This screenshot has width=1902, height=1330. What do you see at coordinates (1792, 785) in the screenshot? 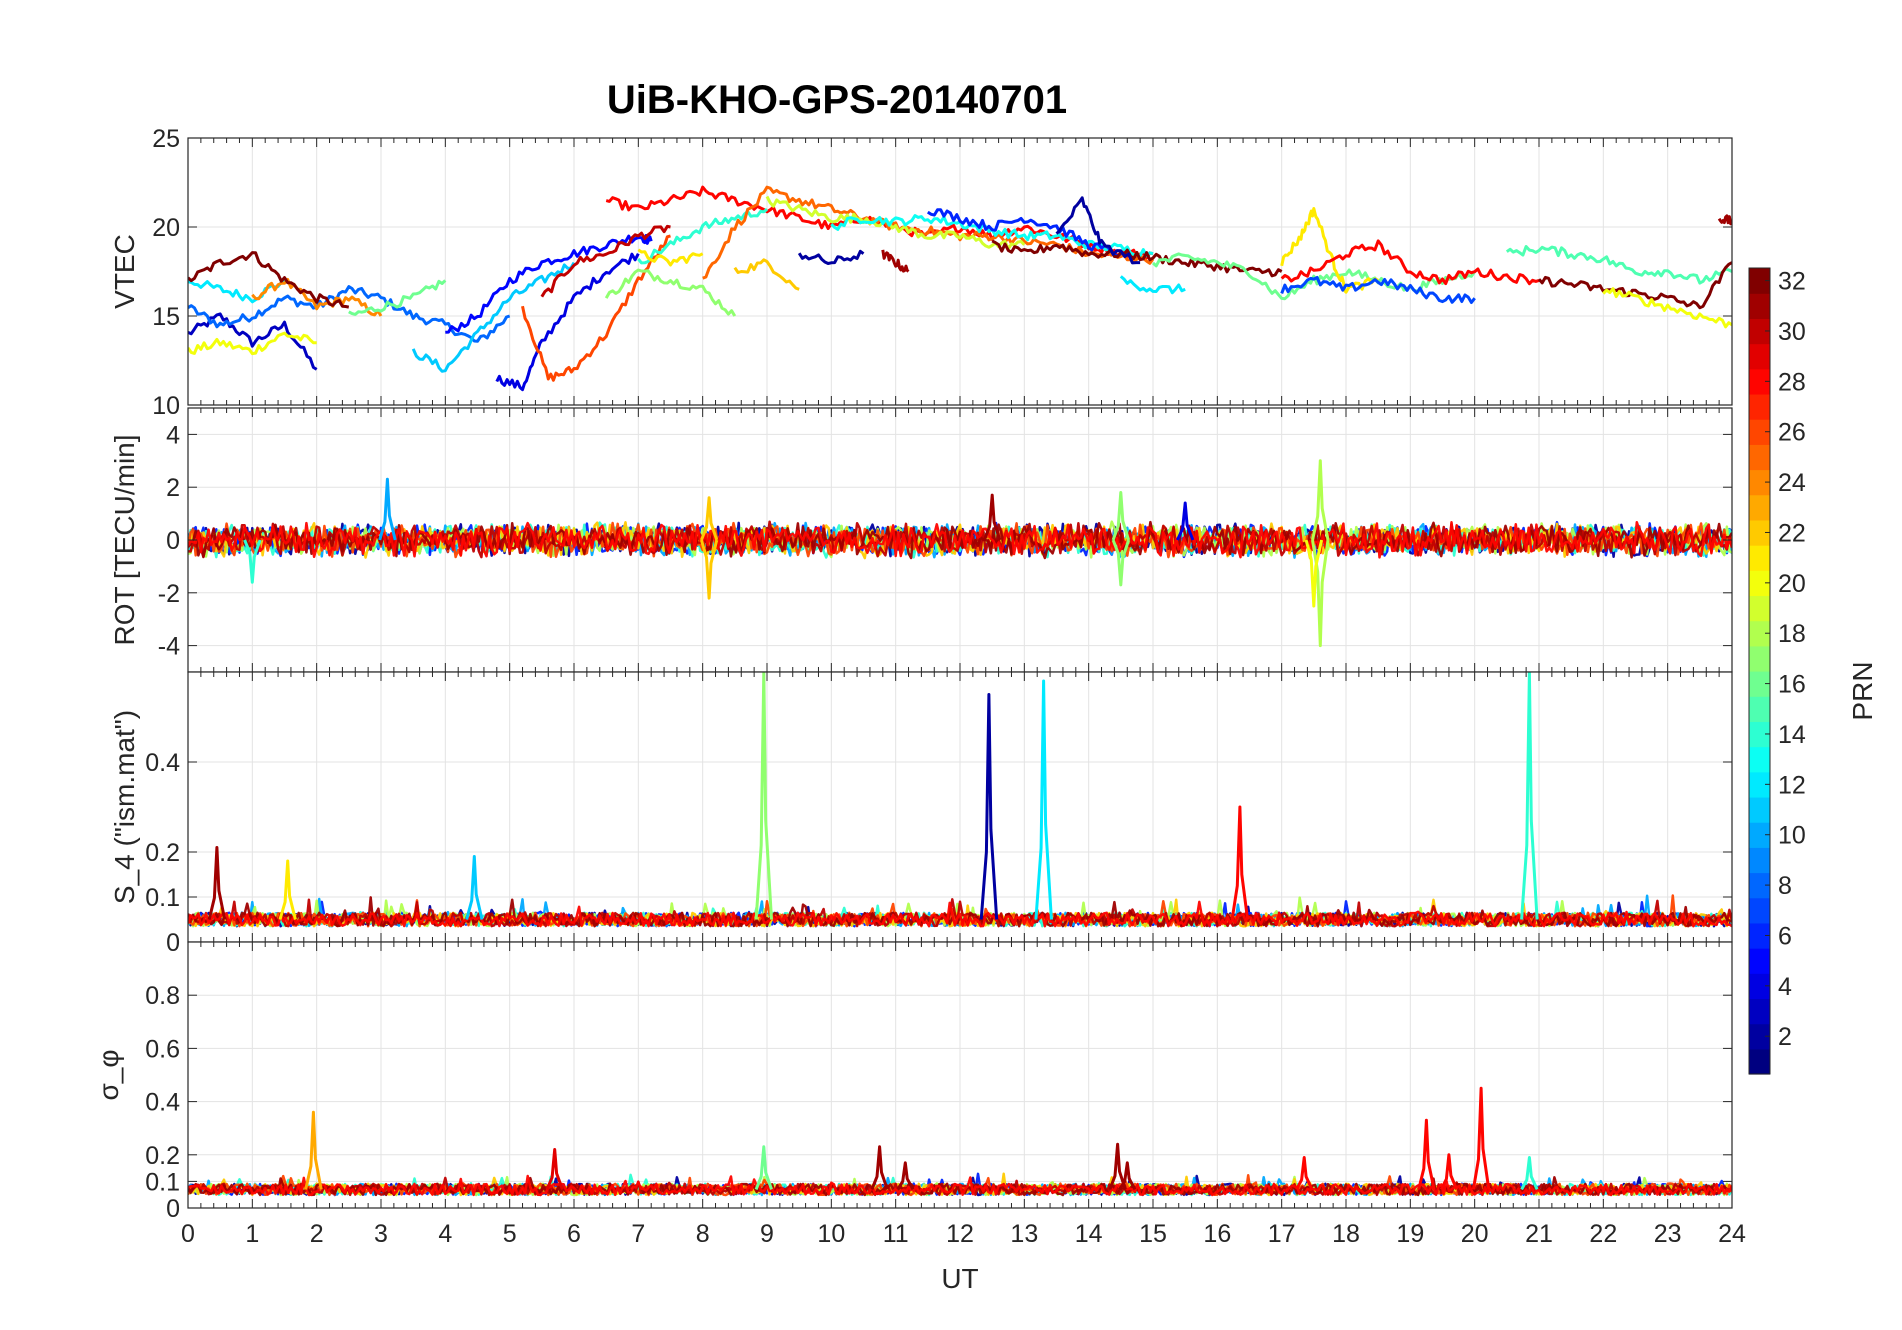
I see `colorbar-tick-label: 12` at bounding box center [1792, 785].